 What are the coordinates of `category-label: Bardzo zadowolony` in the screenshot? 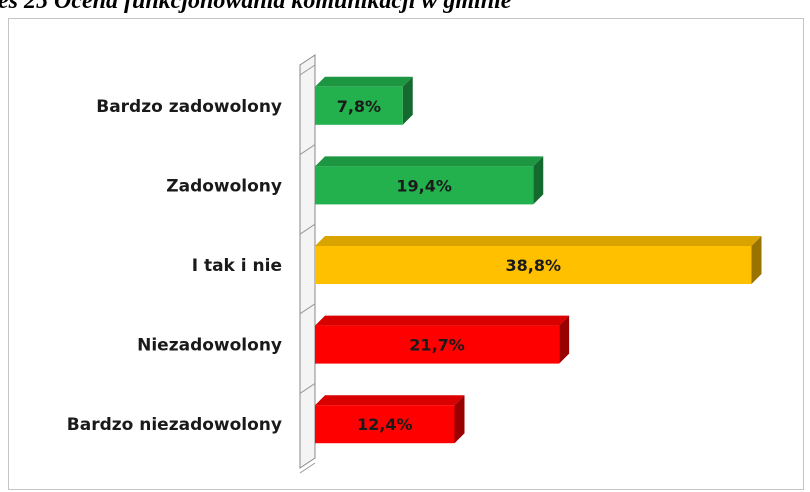 It's located at (189, 107).